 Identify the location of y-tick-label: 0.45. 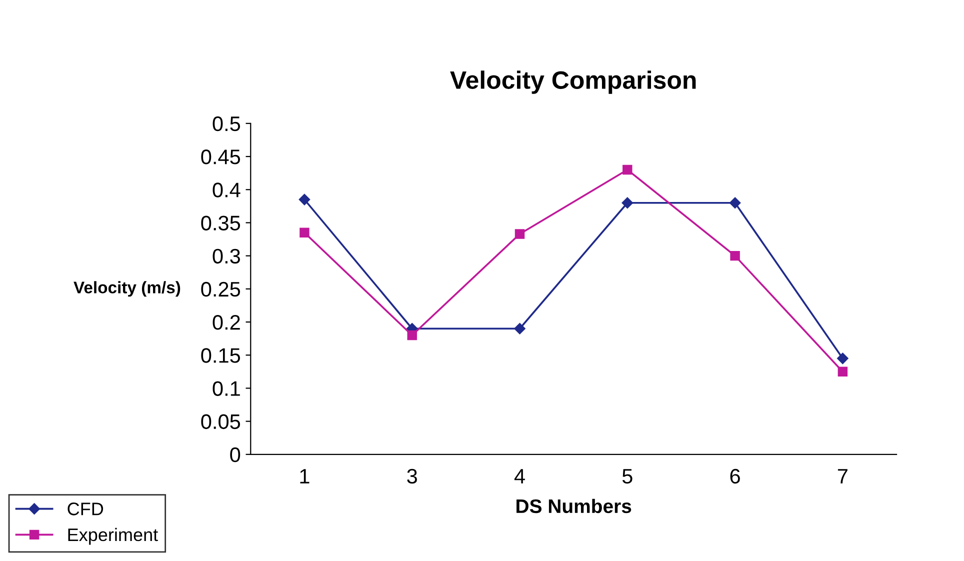
(220, 157).